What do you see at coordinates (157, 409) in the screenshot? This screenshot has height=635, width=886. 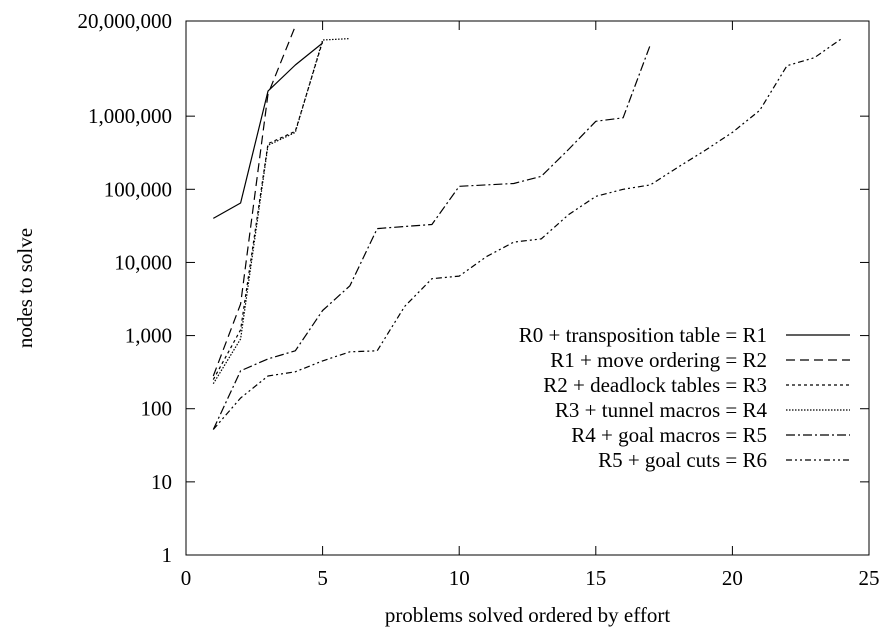 I see `y-tick-label: 100` at bounding box center [157, 409].